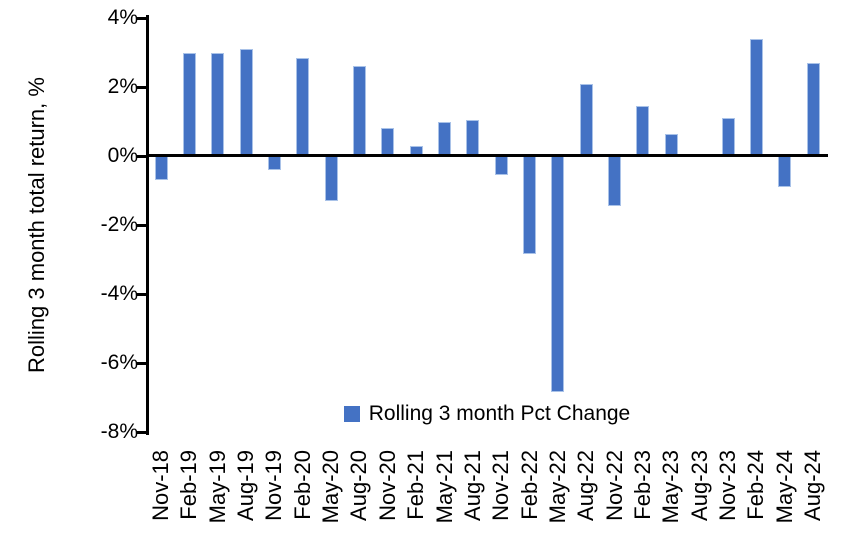 The width and height of the screenshot is (852, 539). Describe the element at coordinates (487, 155) in the screenshot. I see `x-axis-zero-line` at that location.